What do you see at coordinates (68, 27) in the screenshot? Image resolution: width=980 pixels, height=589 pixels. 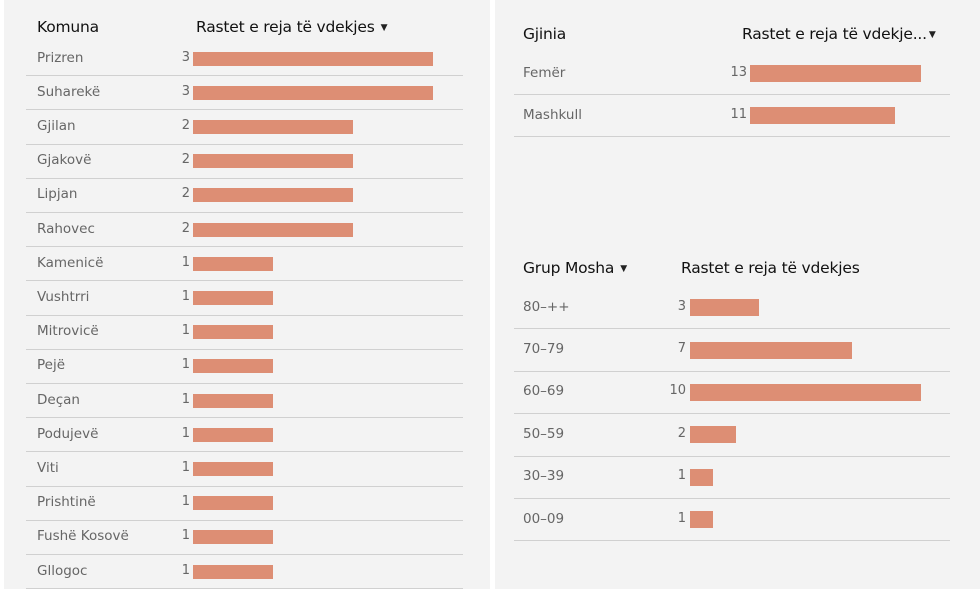 I see `komuna-column-header: Komuna` at bounding box center [68, 27].